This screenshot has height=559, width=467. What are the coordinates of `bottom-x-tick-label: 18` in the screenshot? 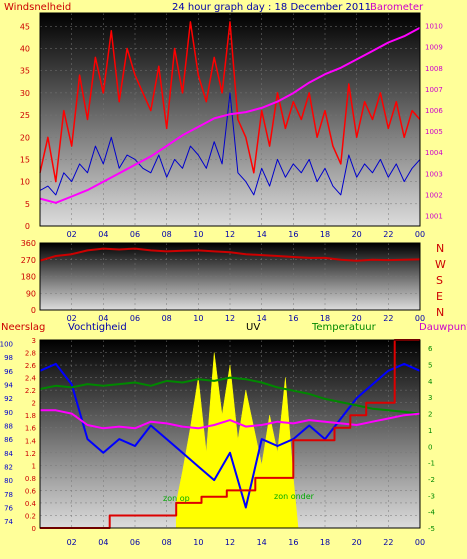 It's located at (325, 542).